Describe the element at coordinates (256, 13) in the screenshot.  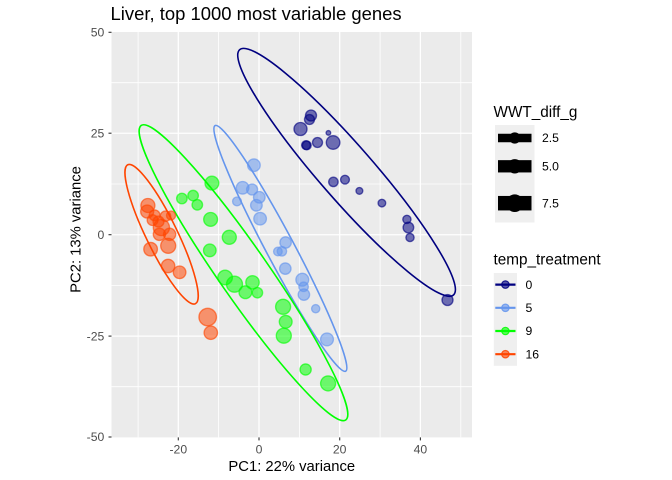
I see `svg-text:Liver, top 1000 most variable: Liver, top 1000 most variable genes` at that location.